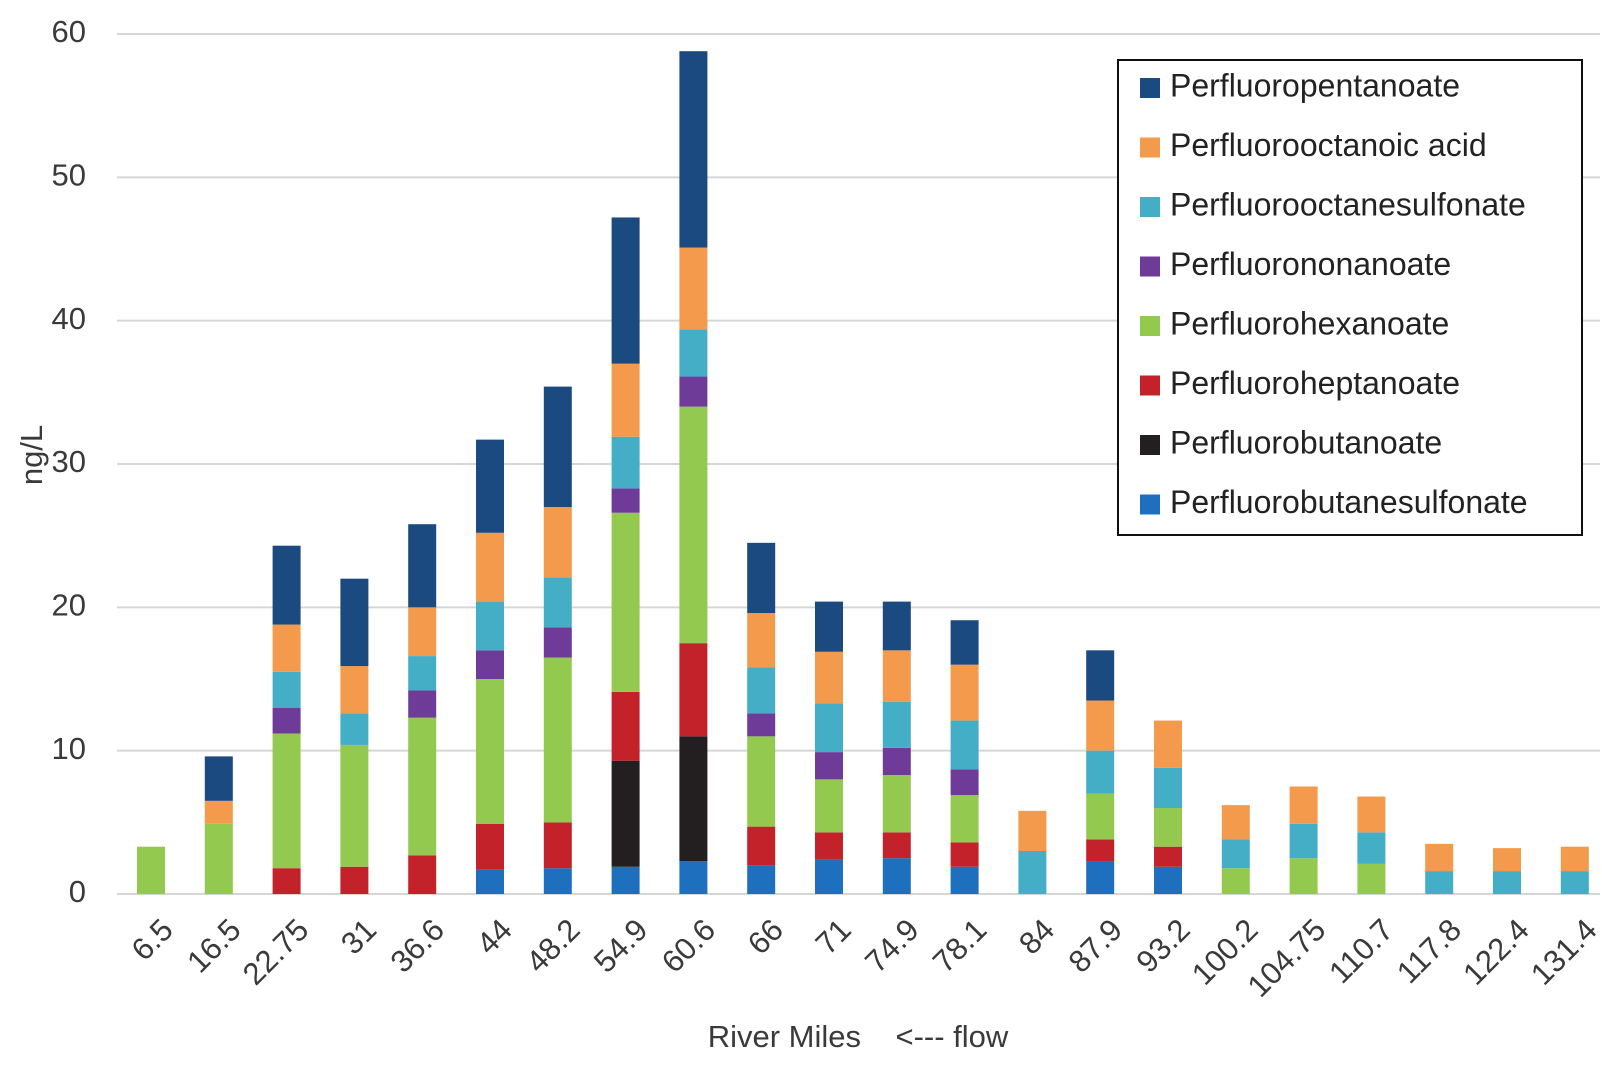 The image size is (1602, 1067). I want to click on legend-label: Perfluorooctanesulfonate, so click(1348, 204).